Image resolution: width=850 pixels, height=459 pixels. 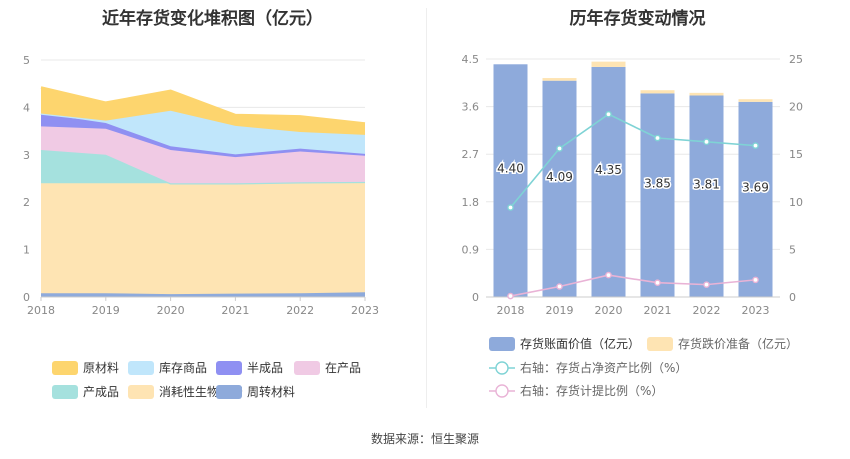 I want to click on legend-label: 库存商品, so click(x=183, y=367).